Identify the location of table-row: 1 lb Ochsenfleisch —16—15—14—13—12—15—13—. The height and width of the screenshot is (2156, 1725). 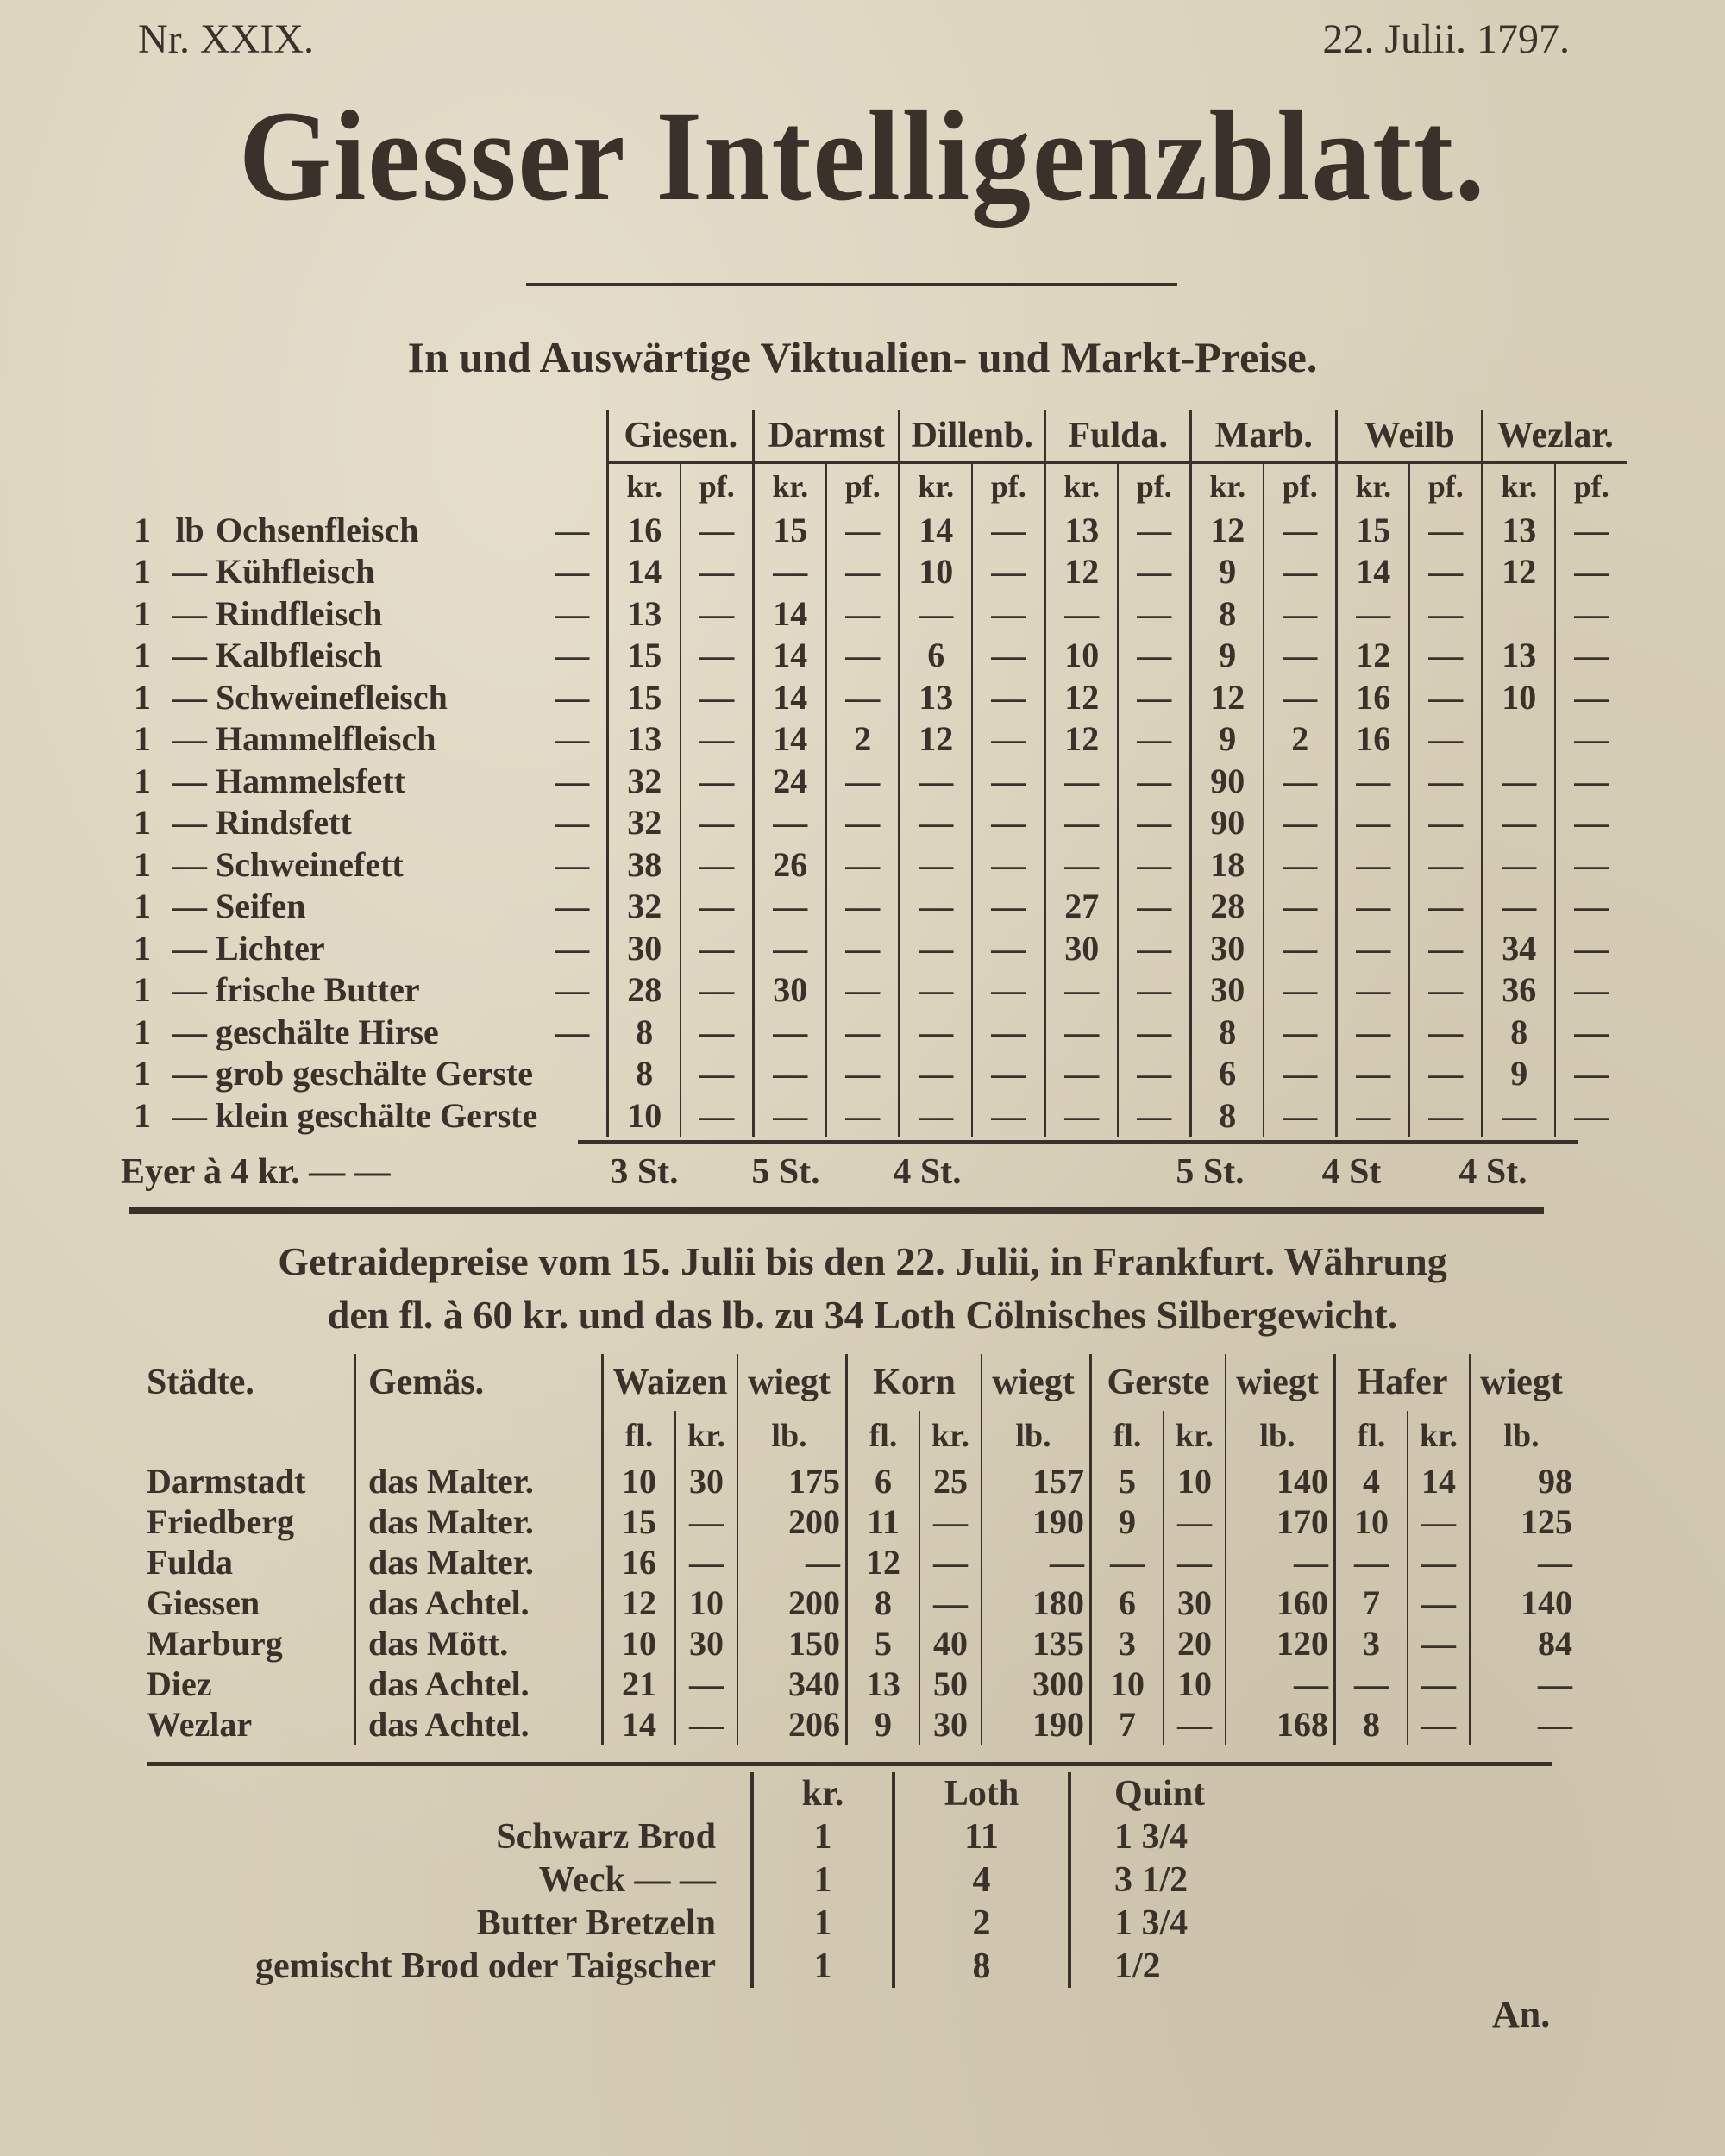
(874, 530).